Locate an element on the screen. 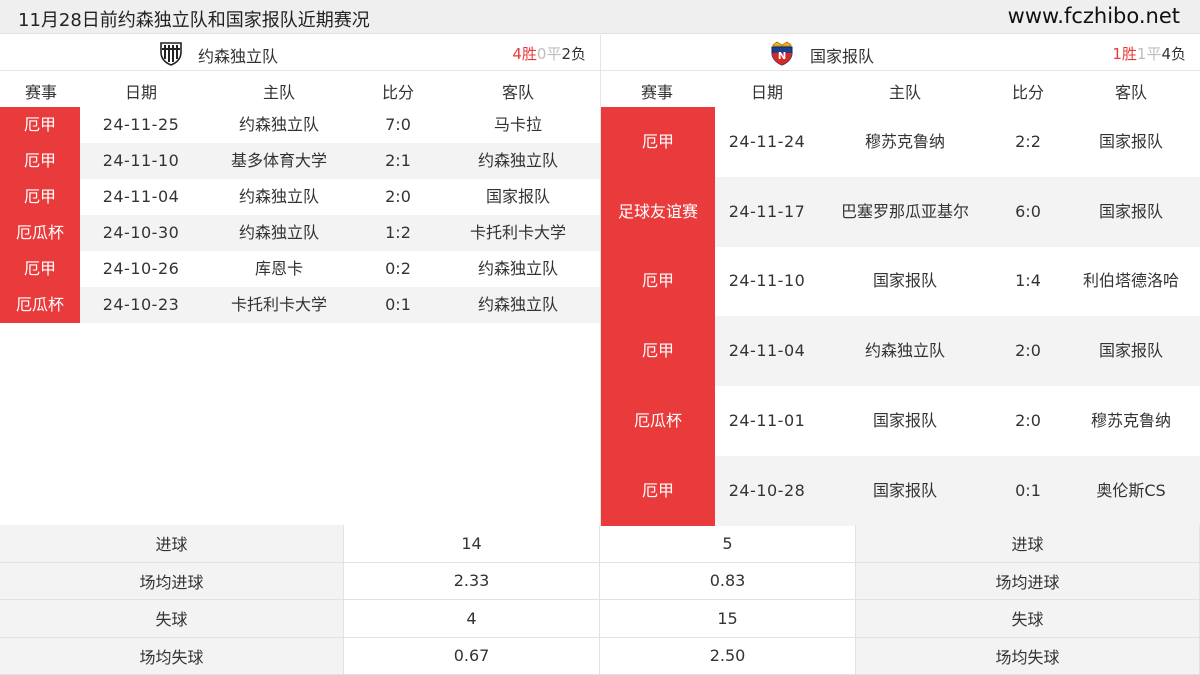 This screenshot has width=1200, height=675. match-away: 穆苏克鲁纳 is located at coordinates (1130, 421).